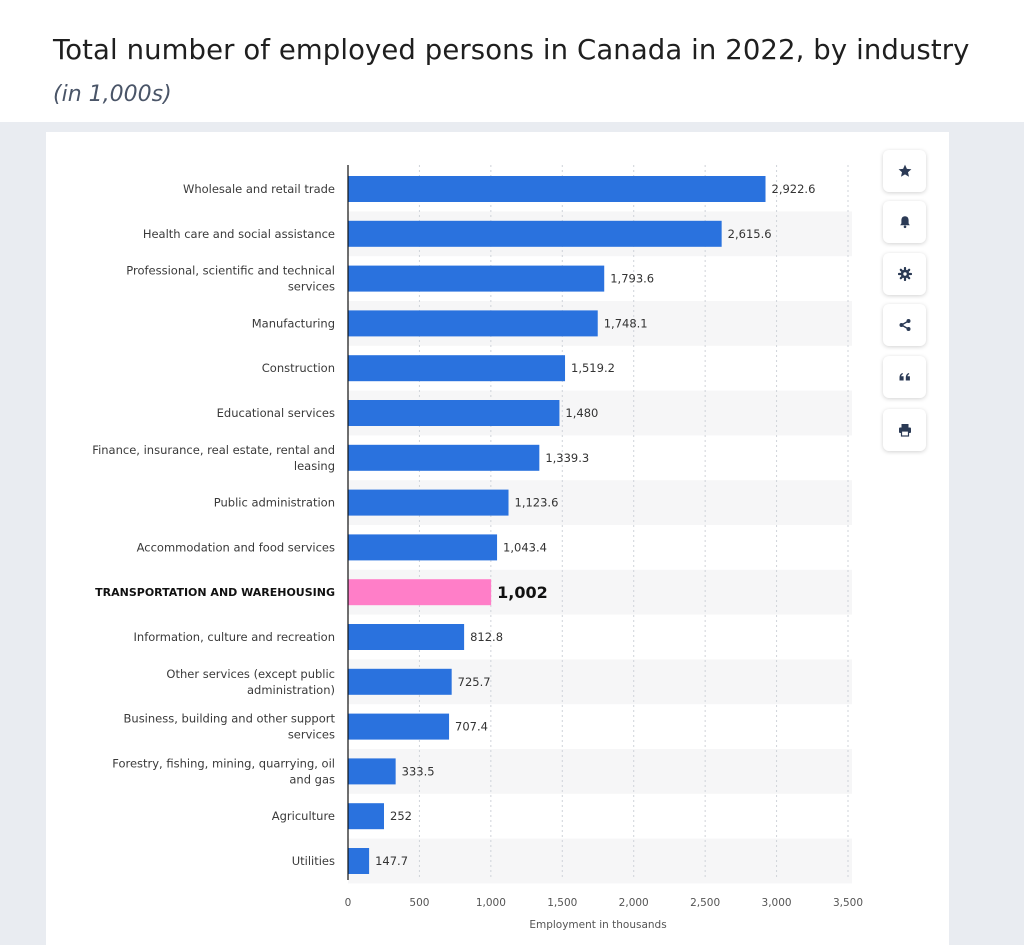 This screenshot has width=1024, height=945. Describe the element at coordinates (634, 903) in the screenshot. I see `x-tick-label: 2,000` at that location.